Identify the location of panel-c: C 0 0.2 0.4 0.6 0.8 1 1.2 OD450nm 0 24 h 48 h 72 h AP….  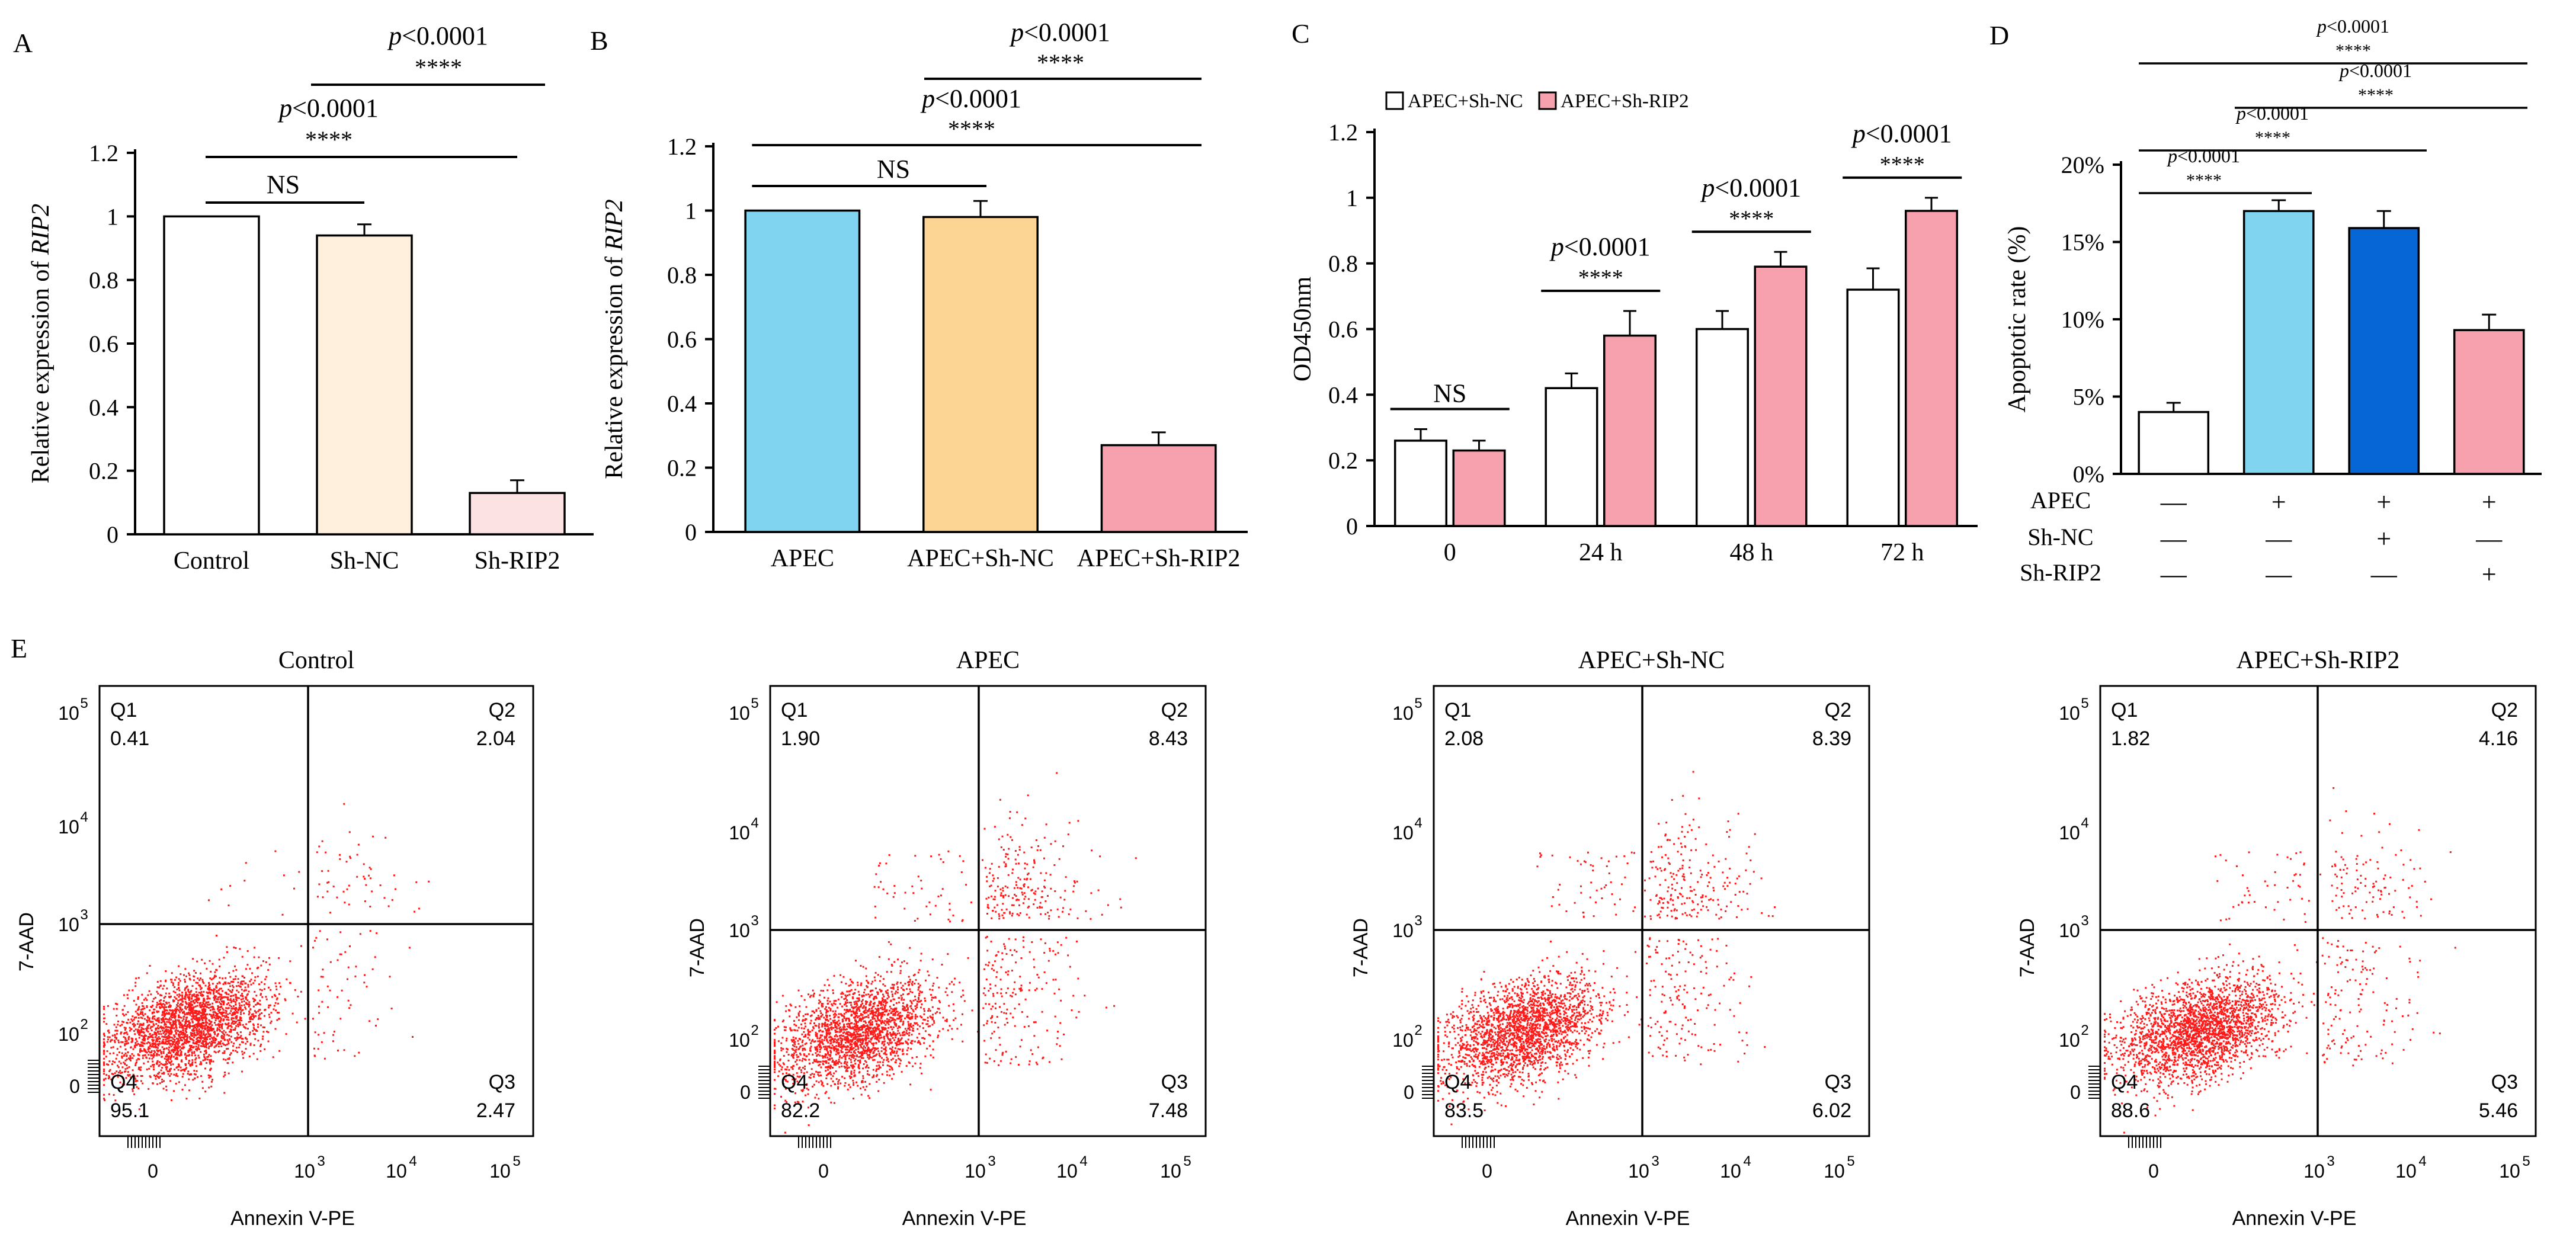
(1634, 292).